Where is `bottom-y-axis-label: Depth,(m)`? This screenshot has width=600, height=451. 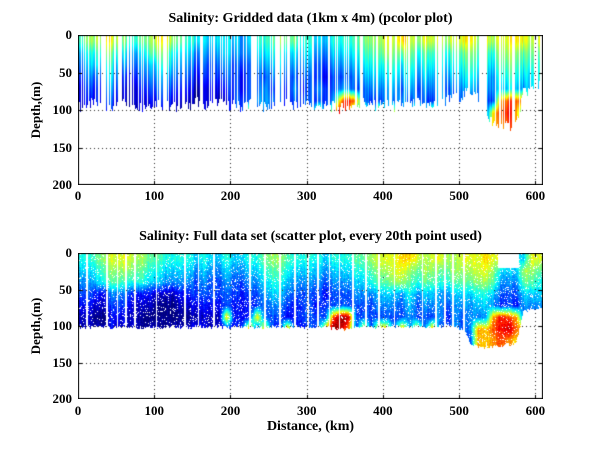 bottom-y-axis-label: Depth,(m) is located at coordinates (35, 326).